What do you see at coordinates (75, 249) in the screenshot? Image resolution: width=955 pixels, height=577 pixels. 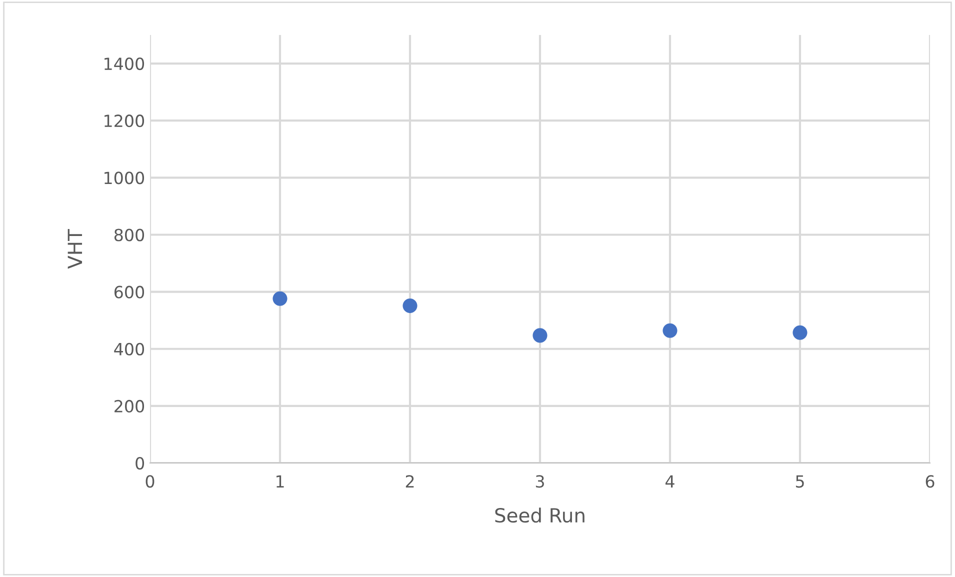 I see `y-axis-title: VHT` at bounding box center [75, 249].